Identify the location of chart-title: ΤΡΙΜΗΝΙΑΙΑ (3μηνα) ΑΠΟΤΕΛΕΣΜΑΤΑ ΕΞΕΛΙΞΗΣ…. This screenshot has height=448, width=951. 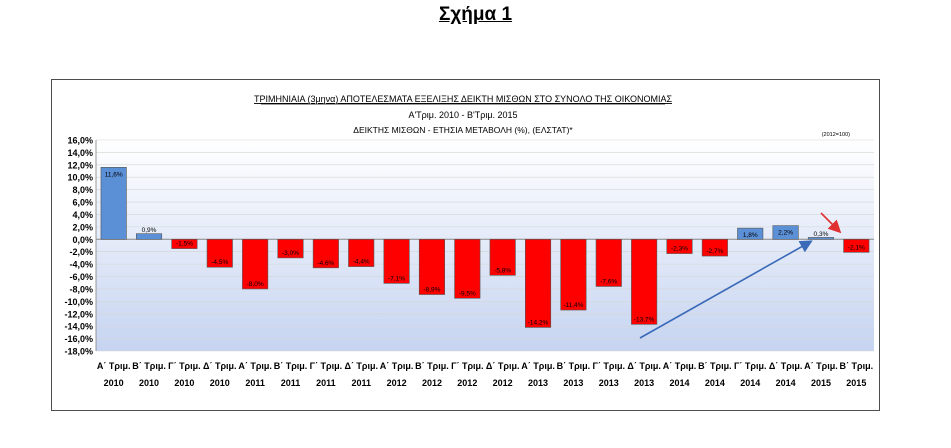
(463, 99).